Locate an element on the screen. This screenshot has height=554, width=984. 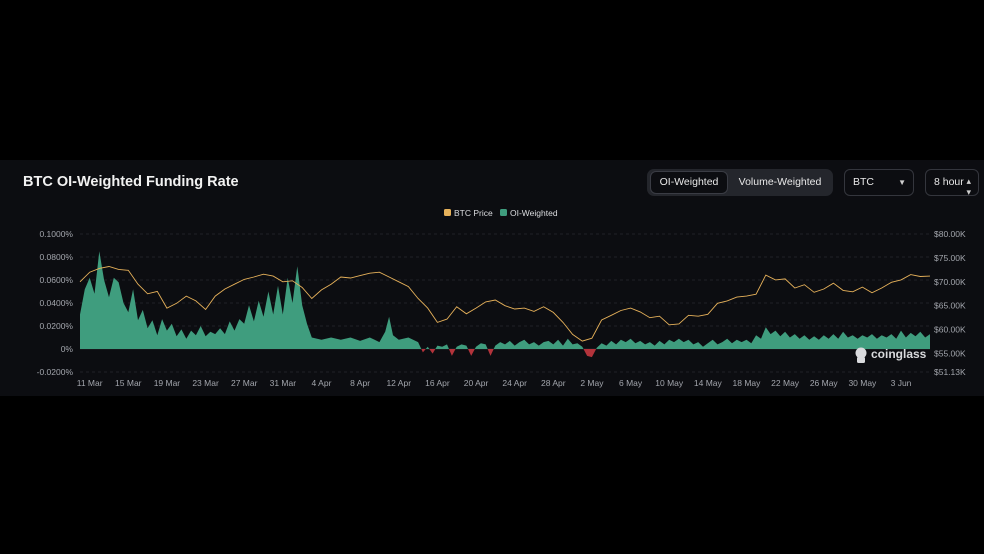
x-tick-label: 27 Mar is located at coordinates (244, 383).